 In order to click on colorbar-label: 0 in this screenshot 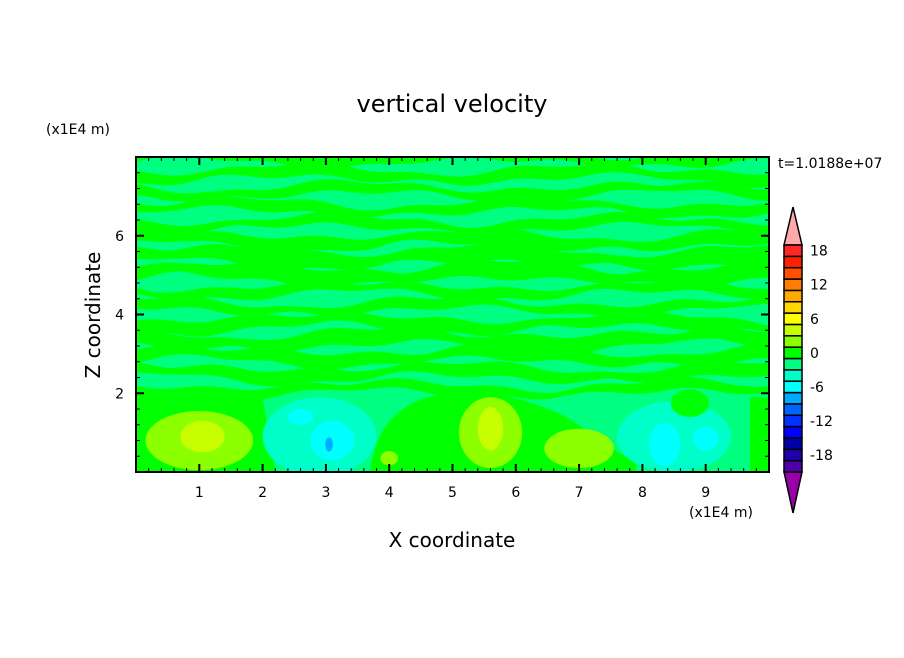, I will do `click(814, 354)`.